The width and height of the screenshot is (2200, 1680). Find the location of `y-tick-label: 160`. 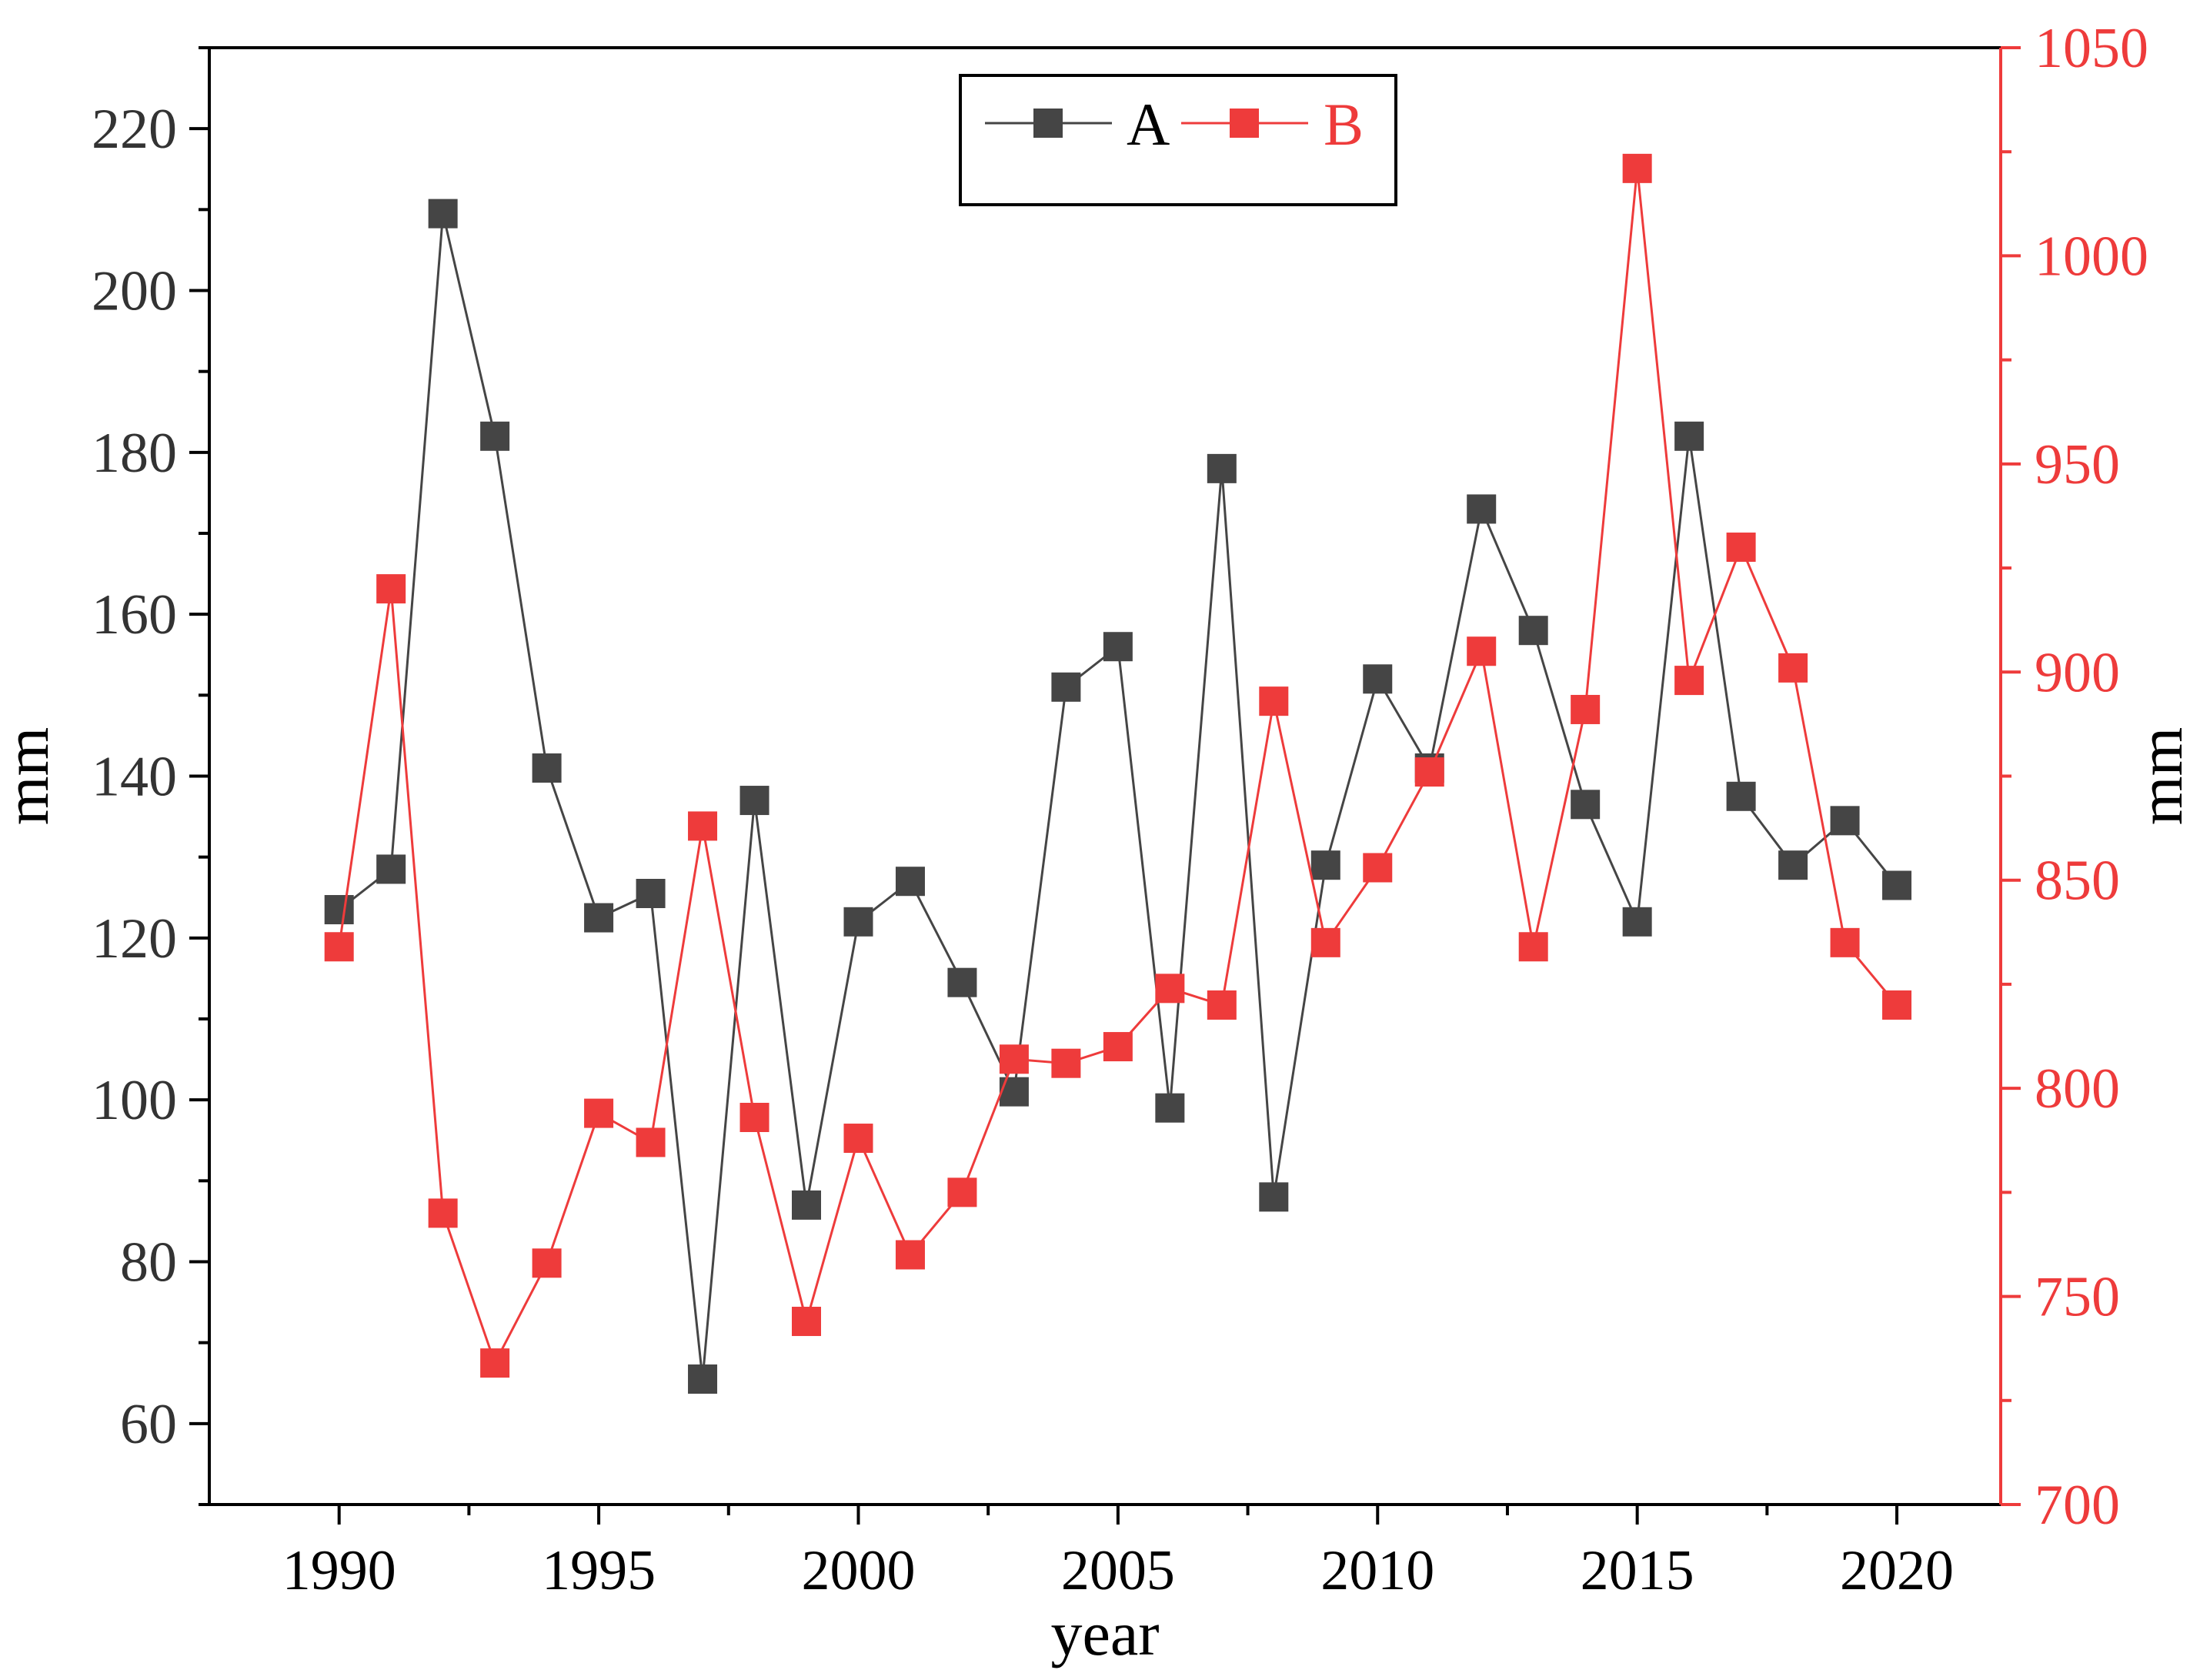

y-tick-label: 160 is located at coordinates (134, 614).